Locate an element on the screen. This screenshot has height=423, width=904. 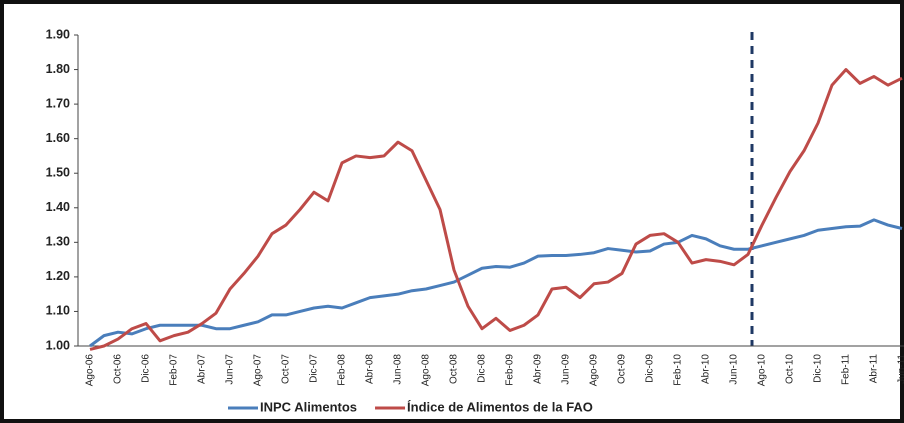
y-tick-label: 1.20 is located at coordinates (58, 276).